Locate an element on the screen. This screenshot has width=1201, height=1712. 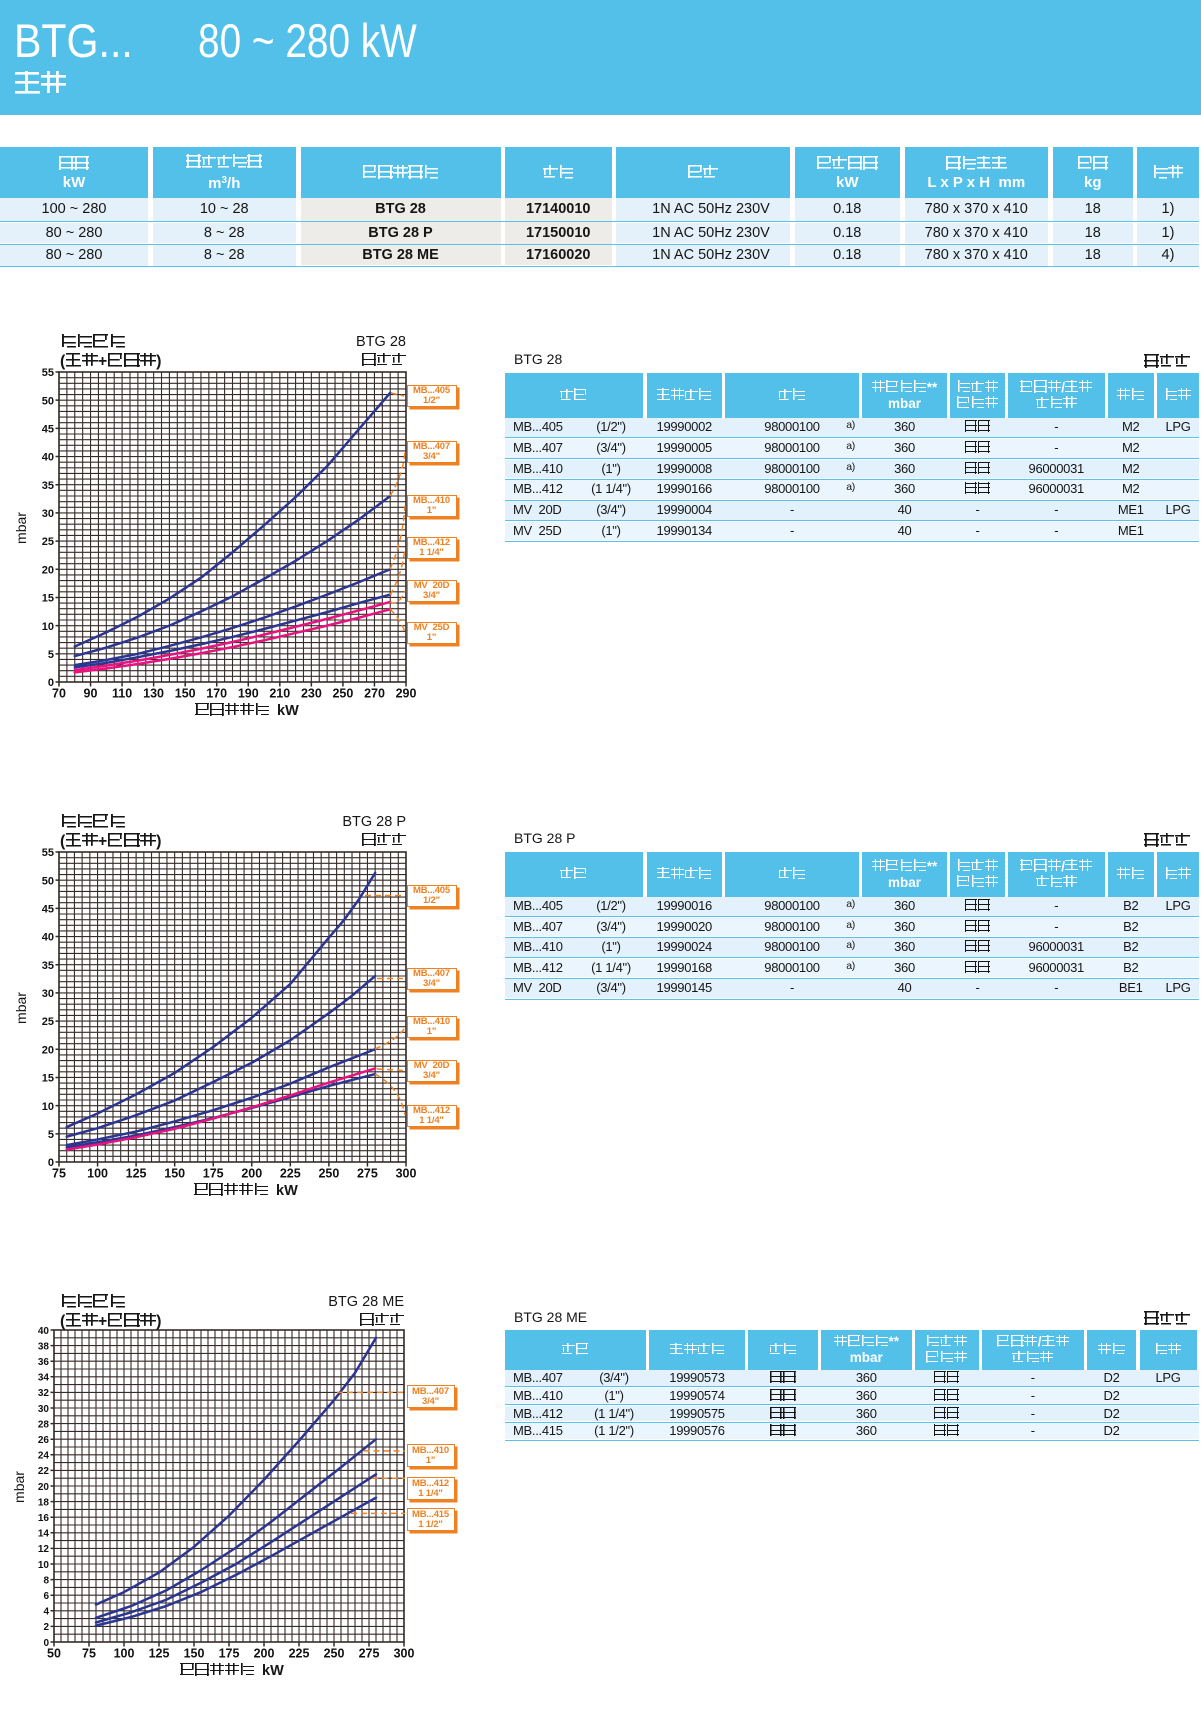
svg-text: 14 is located at coordinates (44, 1534).